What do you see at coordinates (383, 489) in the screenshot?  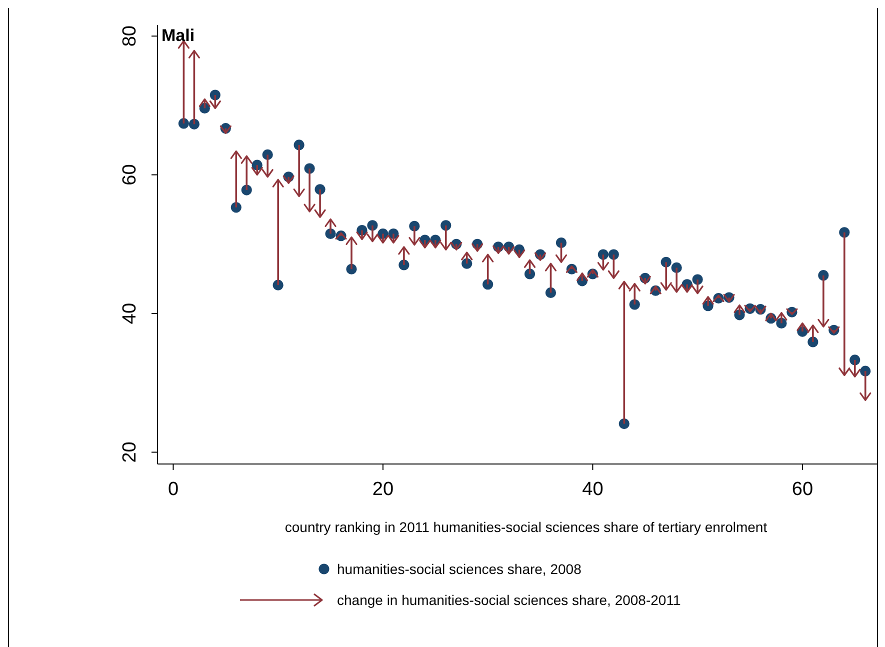 I see `x-tick-label: 20` at bounding box center [383, 489].